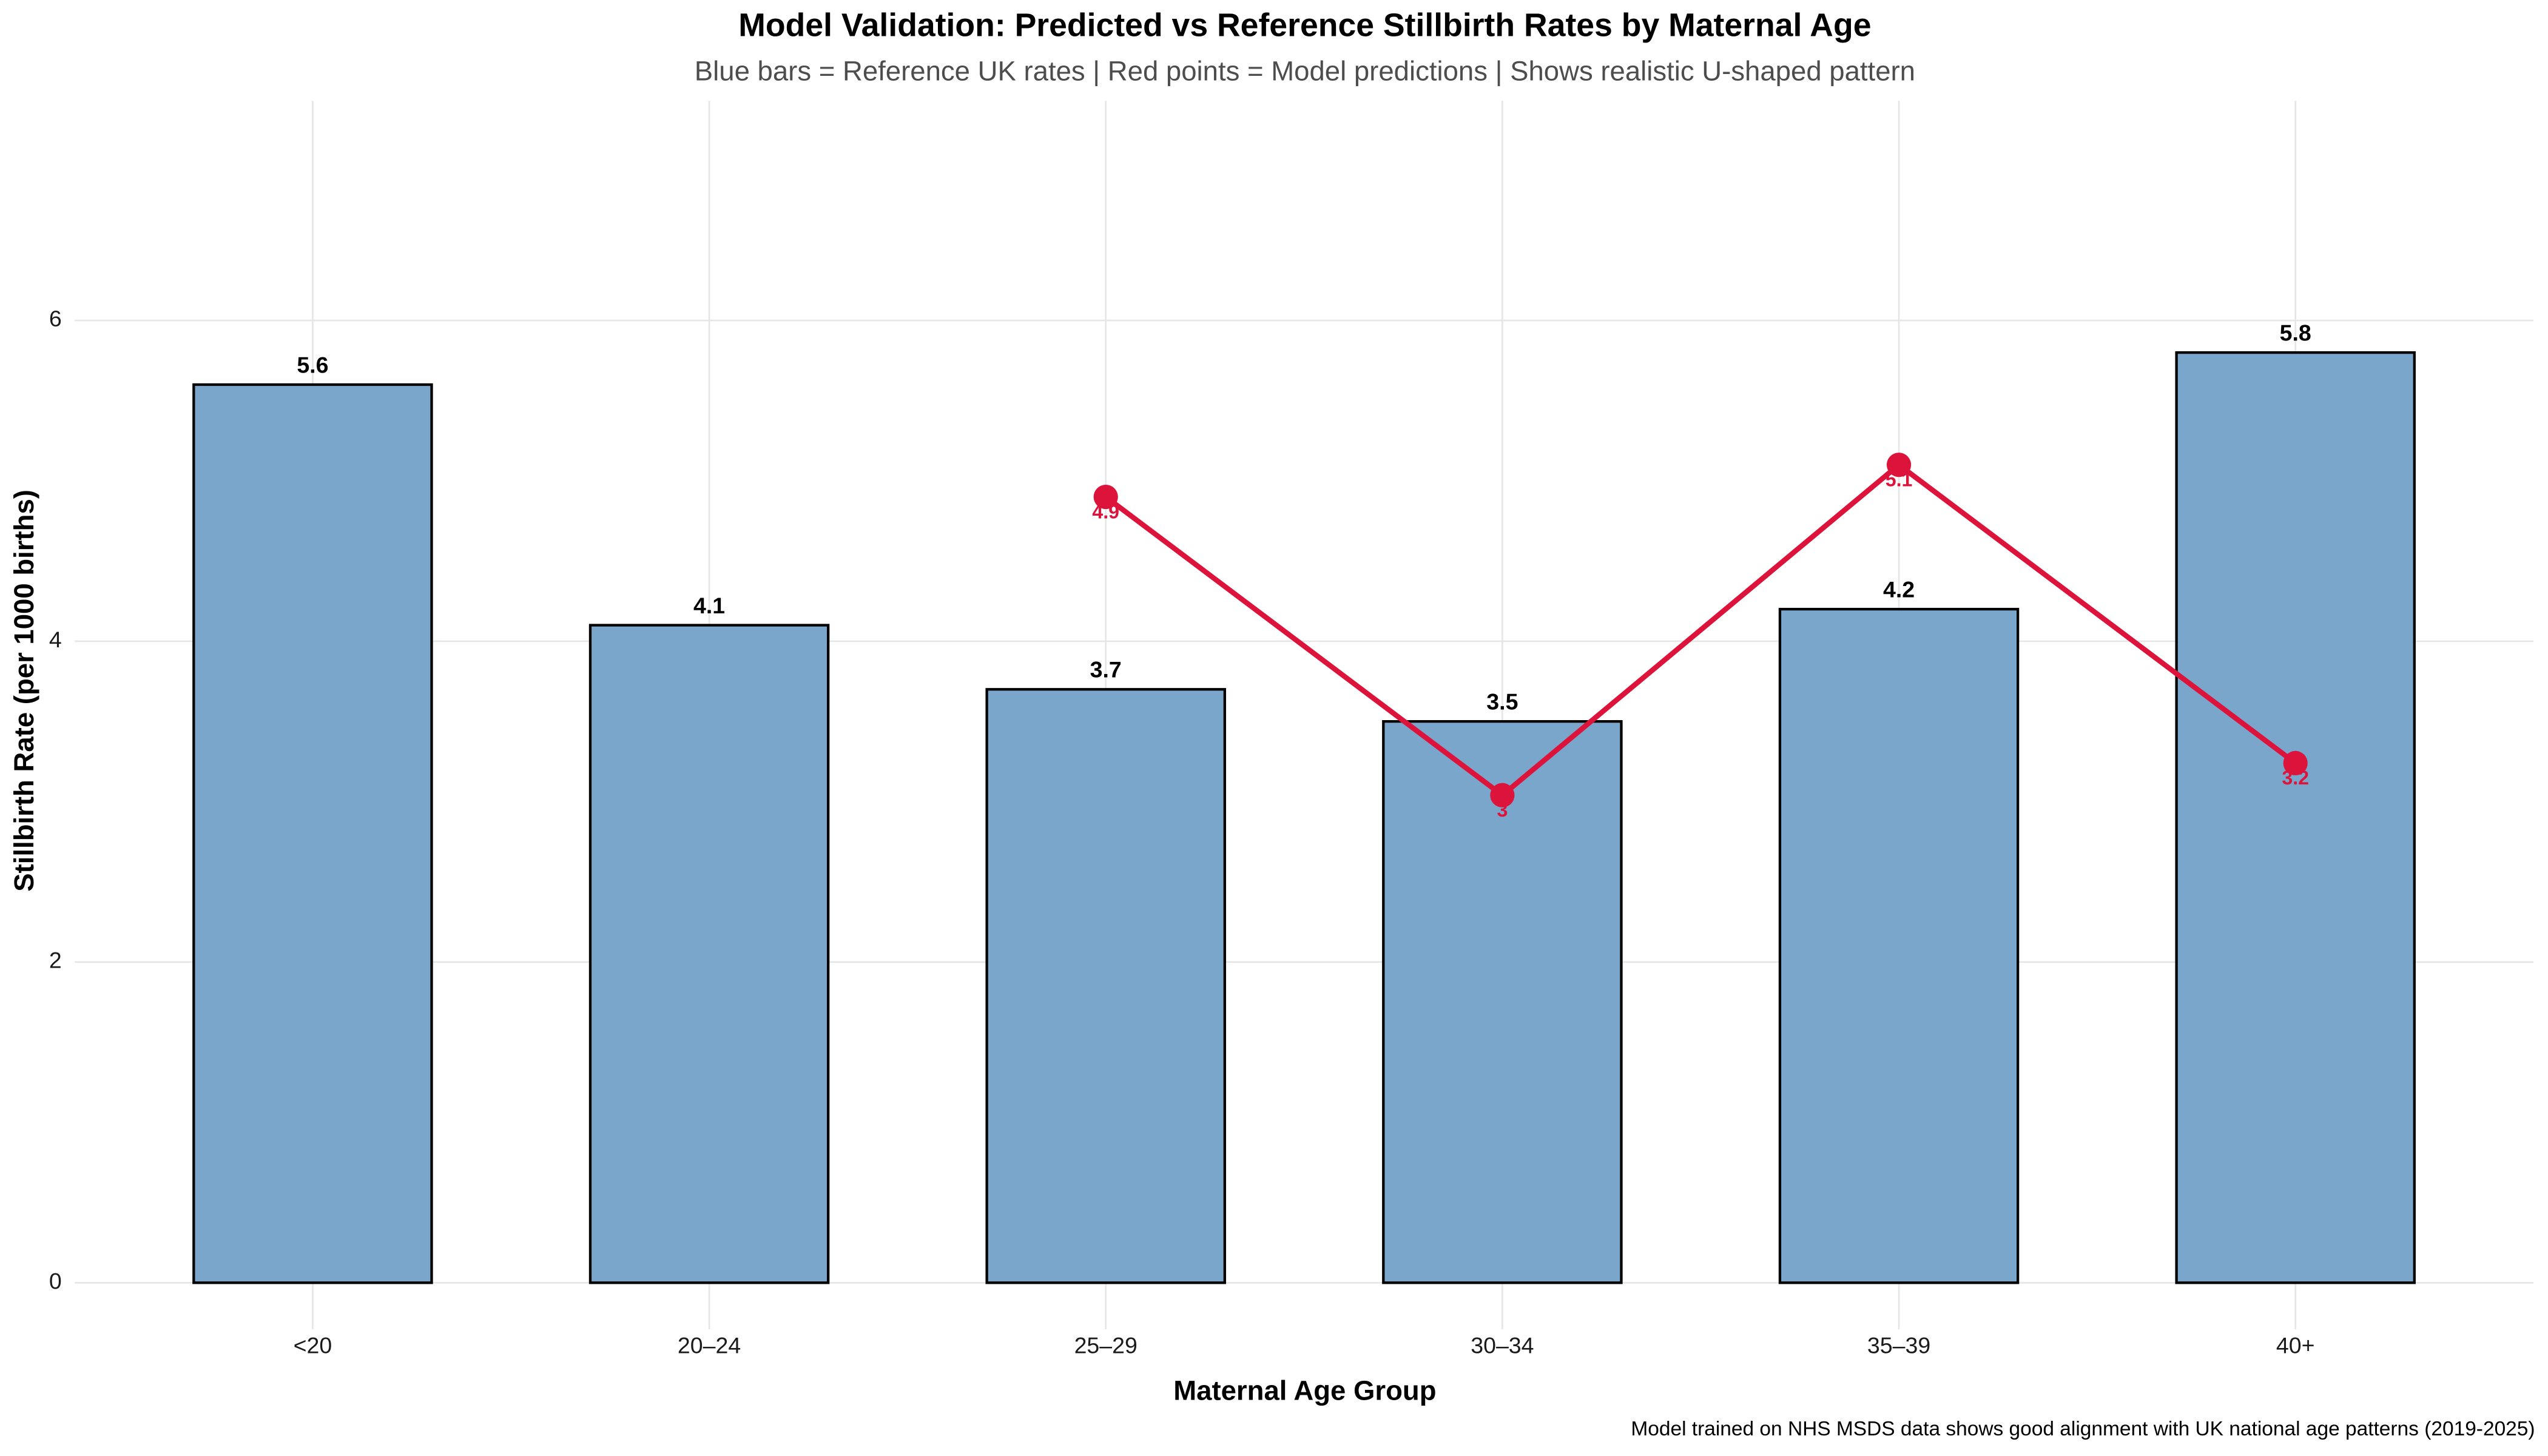  I want to click on x-axis-title: Maternal Age Group, so click(1304, 1390).